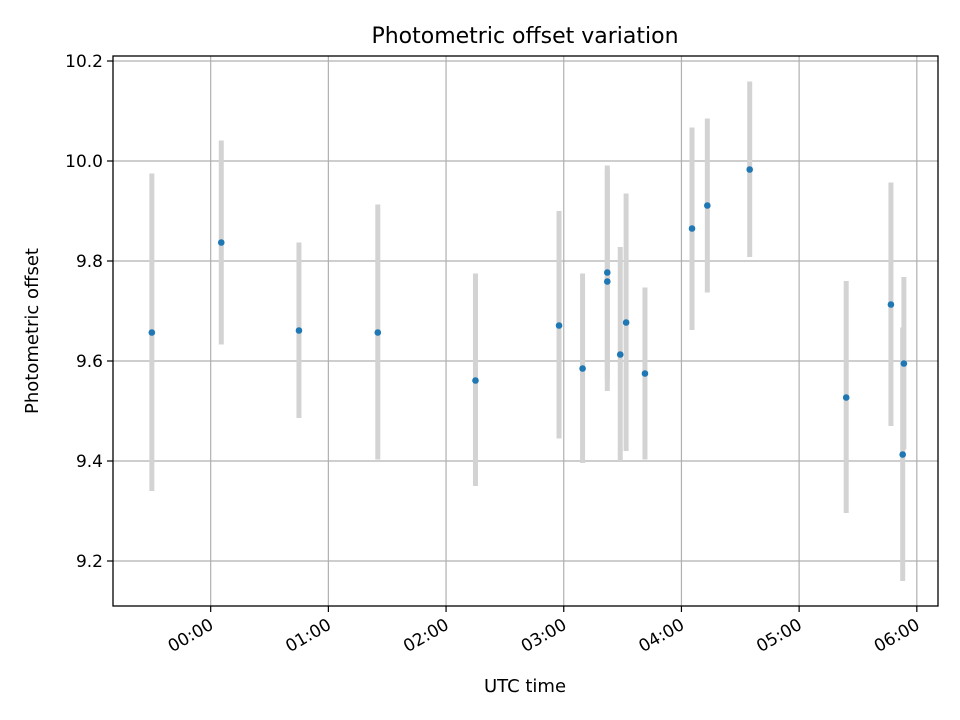 The width and height of the screenshot is (960, 720). I want to click on y-tick-label: 9.6, so click(89, 362).